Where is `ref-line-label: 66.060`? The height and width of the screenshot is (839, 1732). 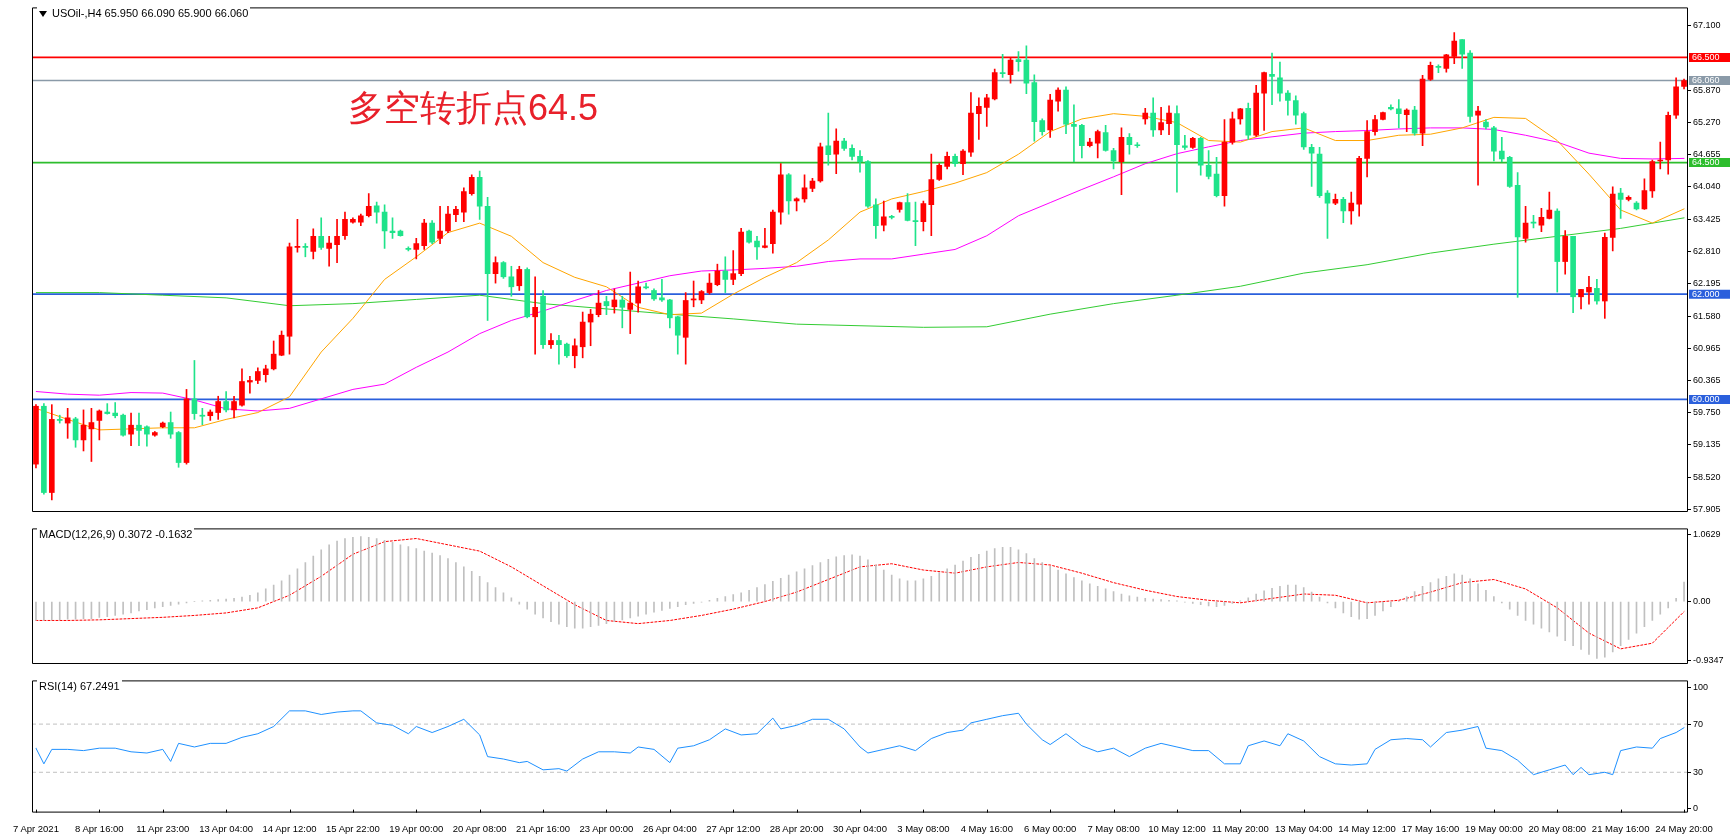 ref-line-label: 66.060 is located at coordinates (1706, 80).